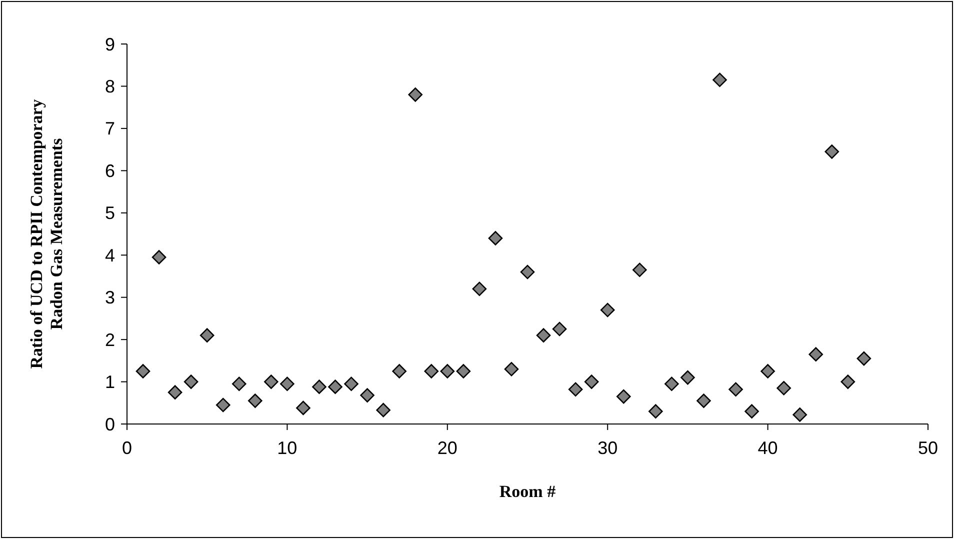  I want to click on x-axis-title: Room #, so click(527, 491).